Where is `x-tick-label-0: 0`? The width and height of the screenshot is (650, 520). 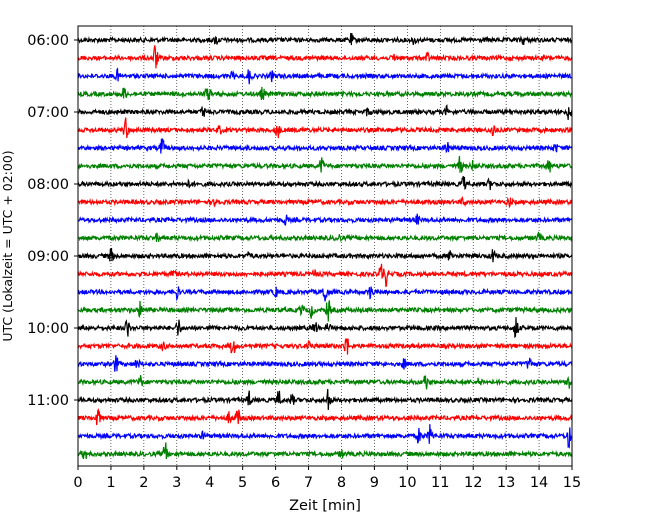 x-tick-label-0: 0 is located at coordinates (77, 483).